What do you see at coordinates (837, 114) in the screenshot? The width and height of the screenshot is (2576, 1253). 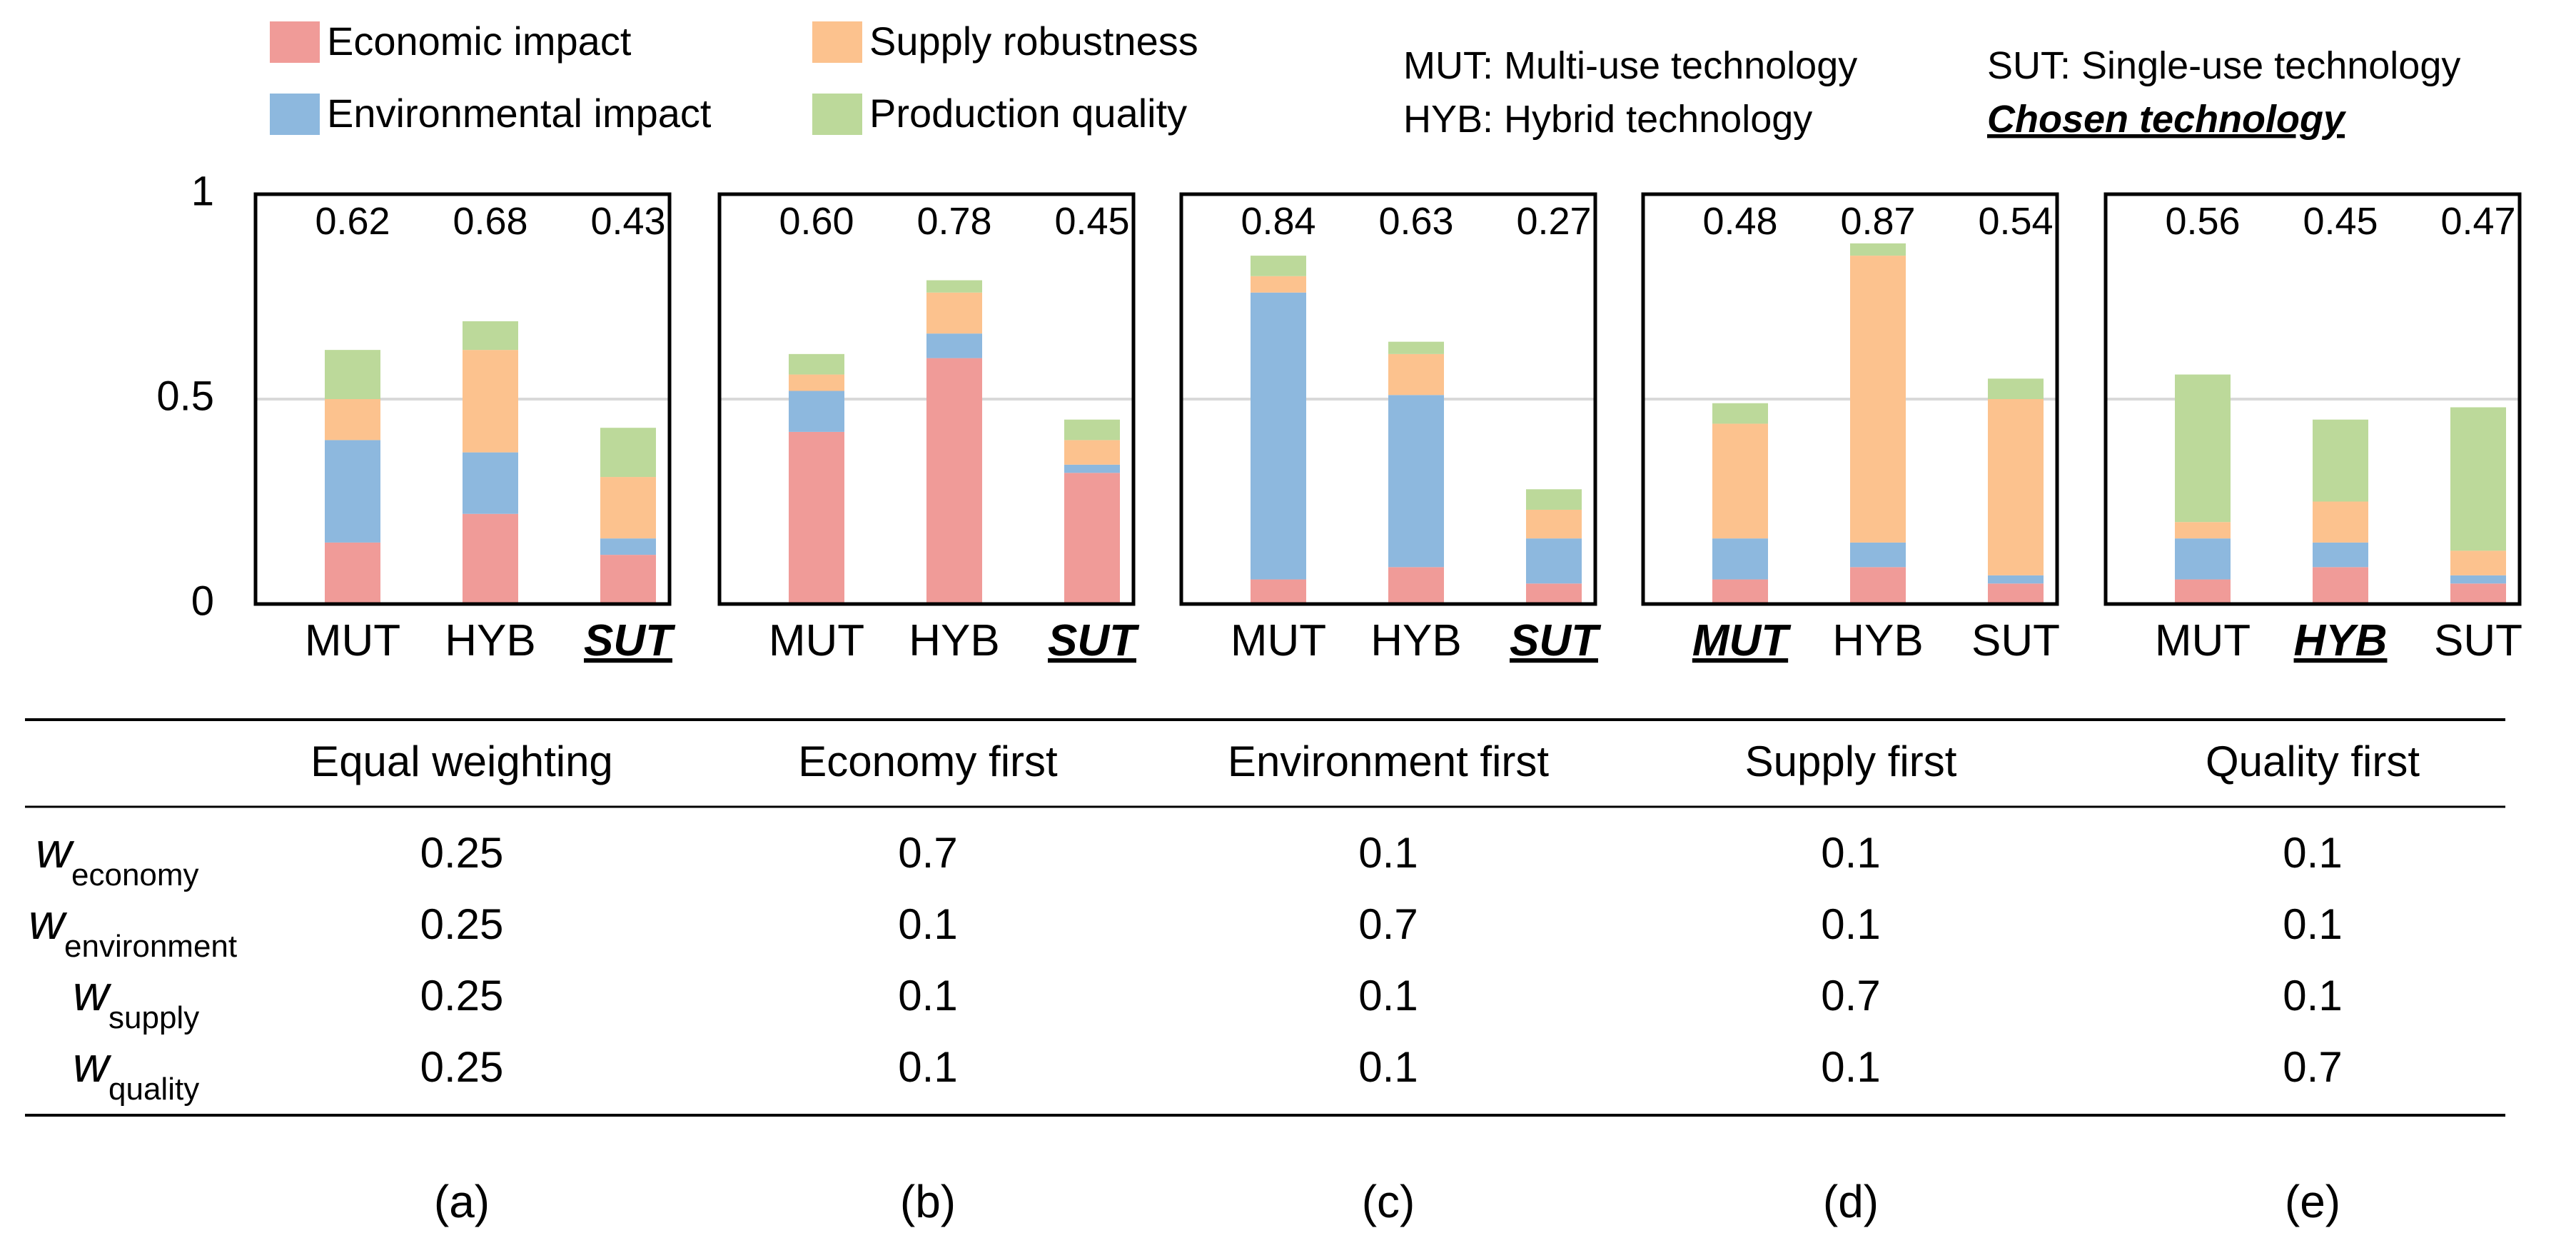 I see `legend-swatch-quality` at bounding box center [837, 114].